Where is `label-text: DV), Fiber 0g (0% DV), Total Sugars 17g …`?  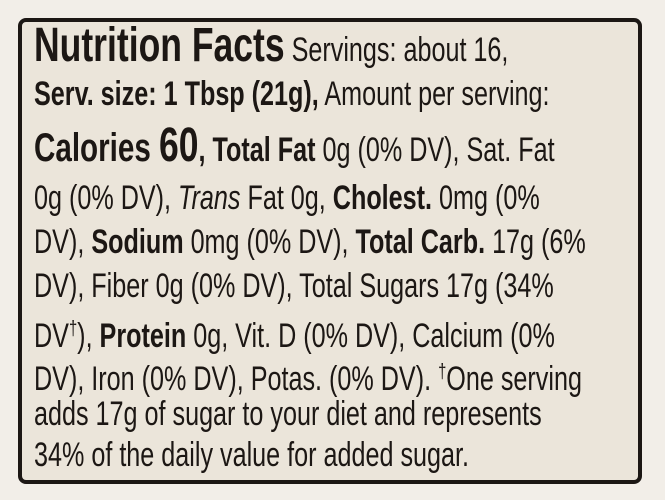 label-text: DV), Fiber 0g (0% DV), Total Sugars 17g … is located at coordinates (294, 286).